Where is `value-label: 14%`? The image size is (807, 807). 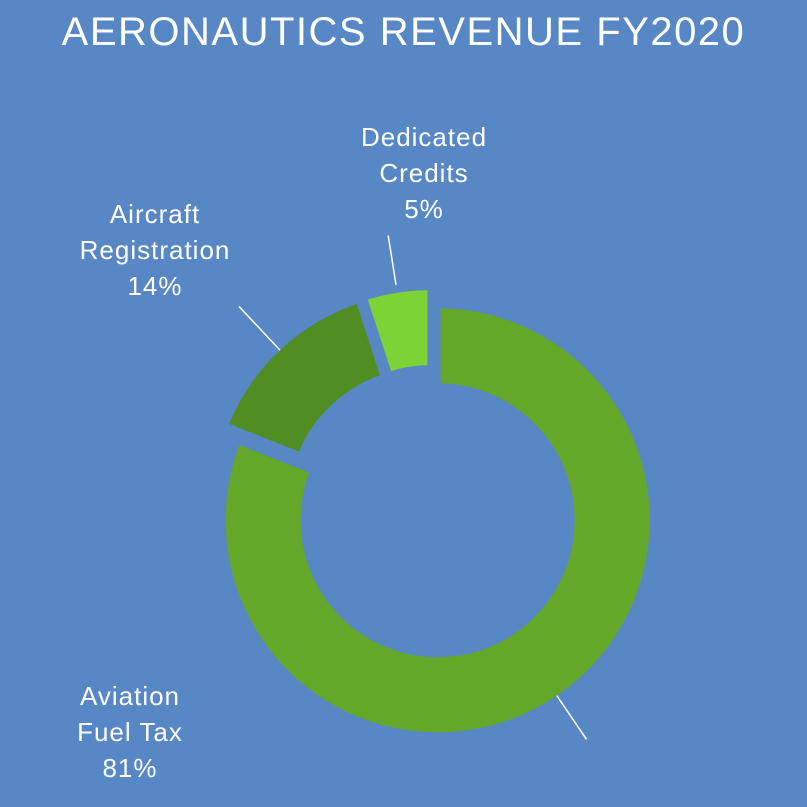 value-label: 14% is located at coordinates (155, 286).